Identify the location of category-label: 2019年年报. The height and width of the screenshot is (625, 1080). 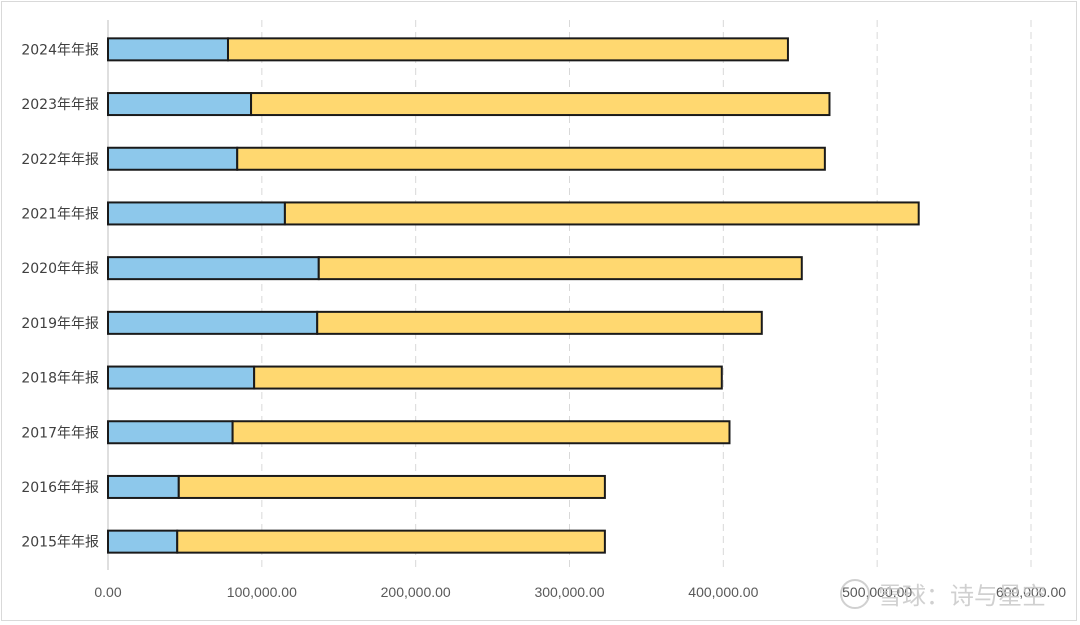
(60, 324).